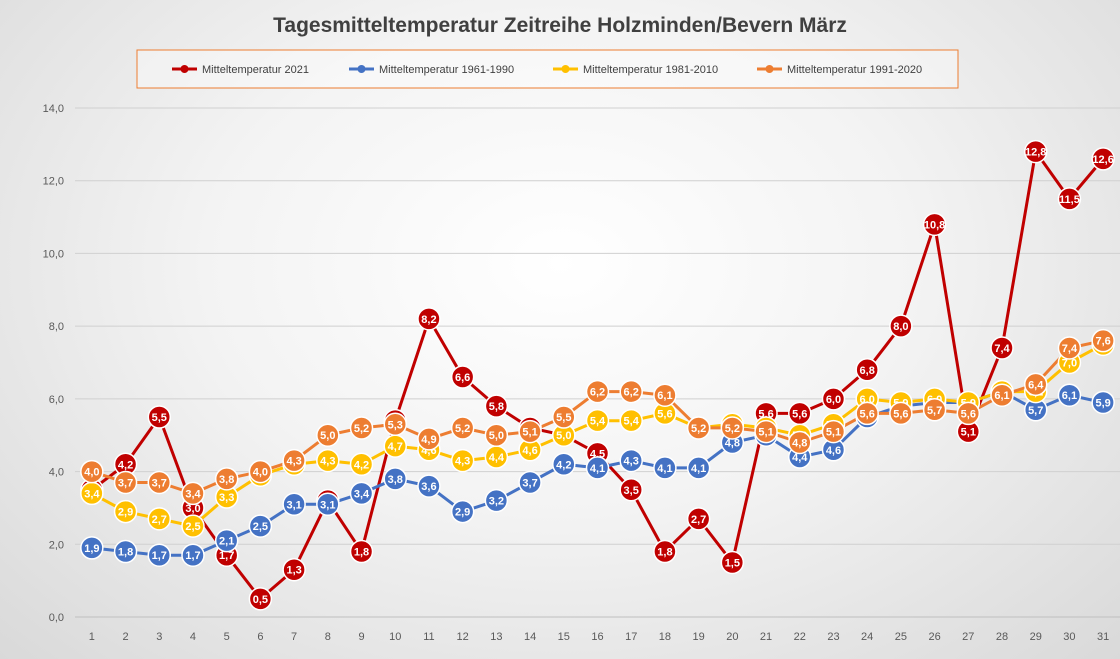 This screenshot has height=659, width=1120. What do you see at coordinates (92, 494) in the screenshot?
I see `data-label-mitteltemperatur-1981-2010: 3,4` at bounding box center [92, 494].